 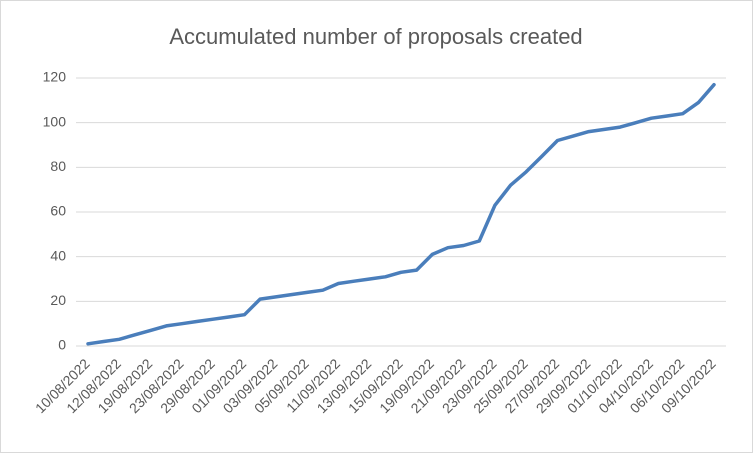 I want to click on y-tick-label: 80, so click(x=58, y=166).